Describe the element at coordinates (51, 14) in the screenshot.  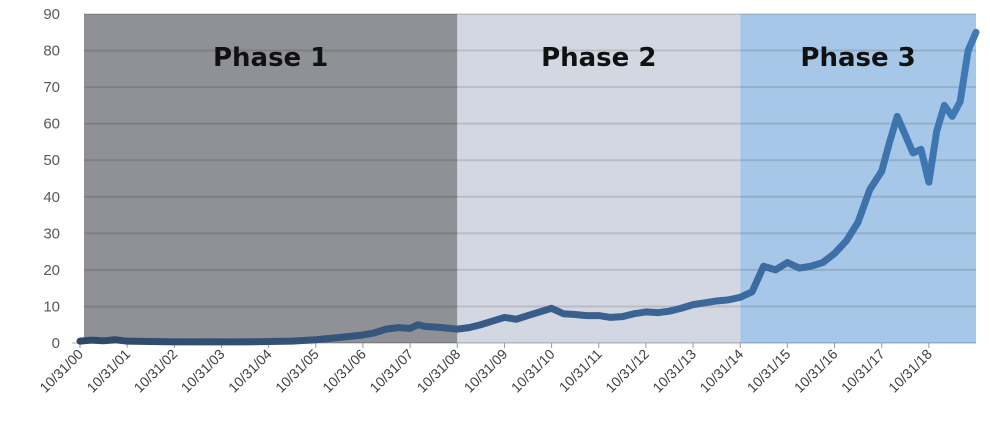
I see `y-tick-label: 90` at that location.